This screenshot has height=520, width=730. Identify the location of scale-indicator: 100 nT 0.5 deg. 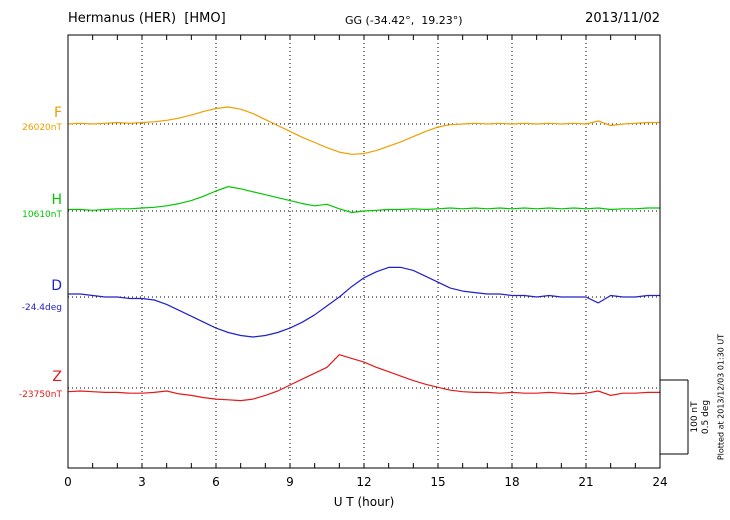
(701, 417).